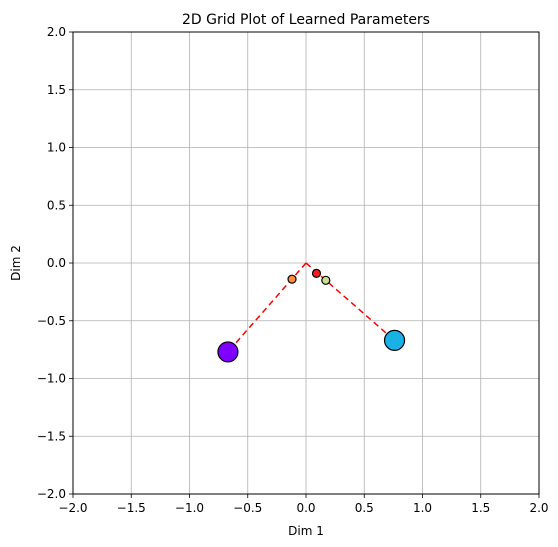  Describe the element at coordinates (538, 508) in the screenshot. I see `x-tick-label: 2.0` at that location.